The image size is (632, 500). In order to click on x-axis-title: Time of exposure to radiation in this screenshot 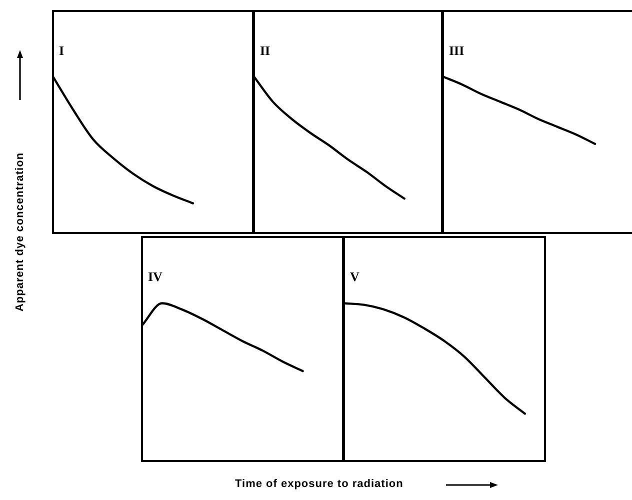, I will do `click(319, 484)`.